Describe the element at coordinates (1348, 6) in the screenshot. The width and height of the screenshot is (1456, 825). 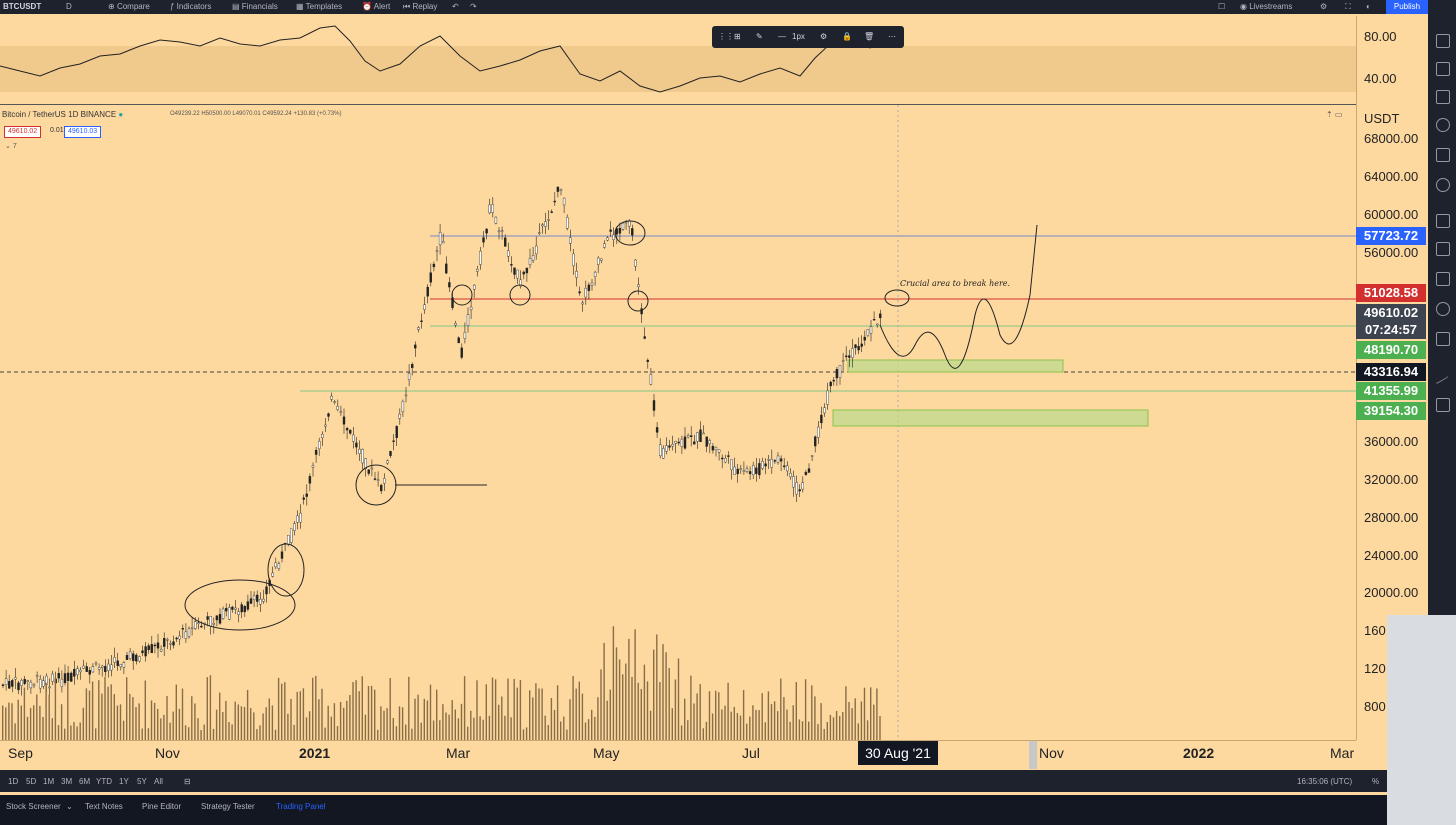
I see `fullscreen-icon: ⛶` at that location.